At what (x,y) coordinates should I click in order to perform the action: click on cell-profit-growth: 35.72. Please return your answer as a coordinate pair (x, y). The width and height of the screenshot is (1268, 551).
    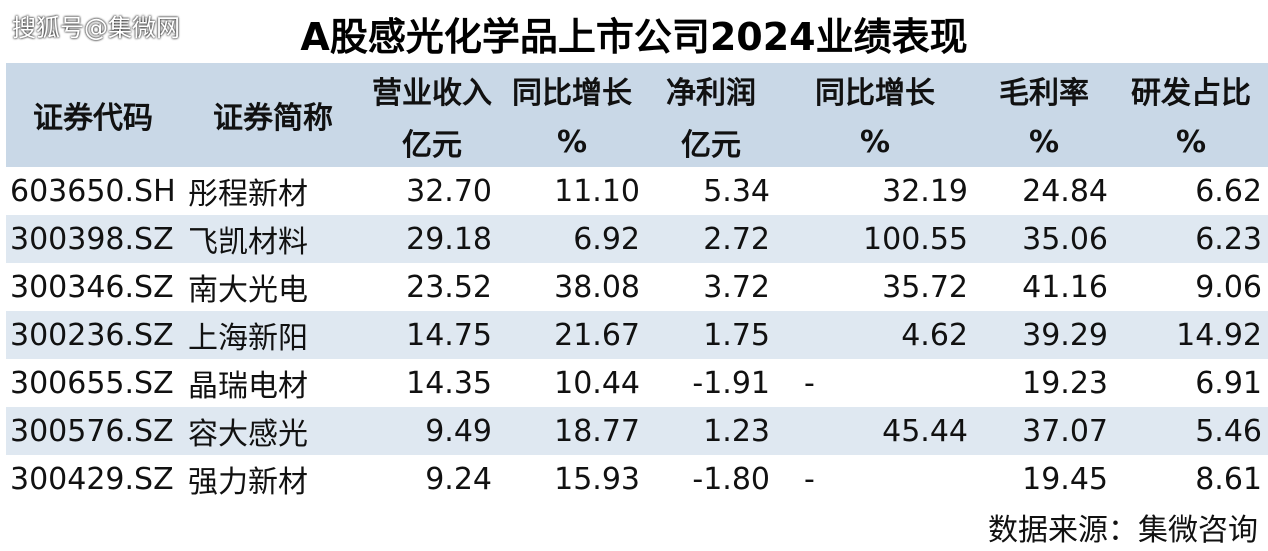
    Looking at the image, I should click on (925, 287).